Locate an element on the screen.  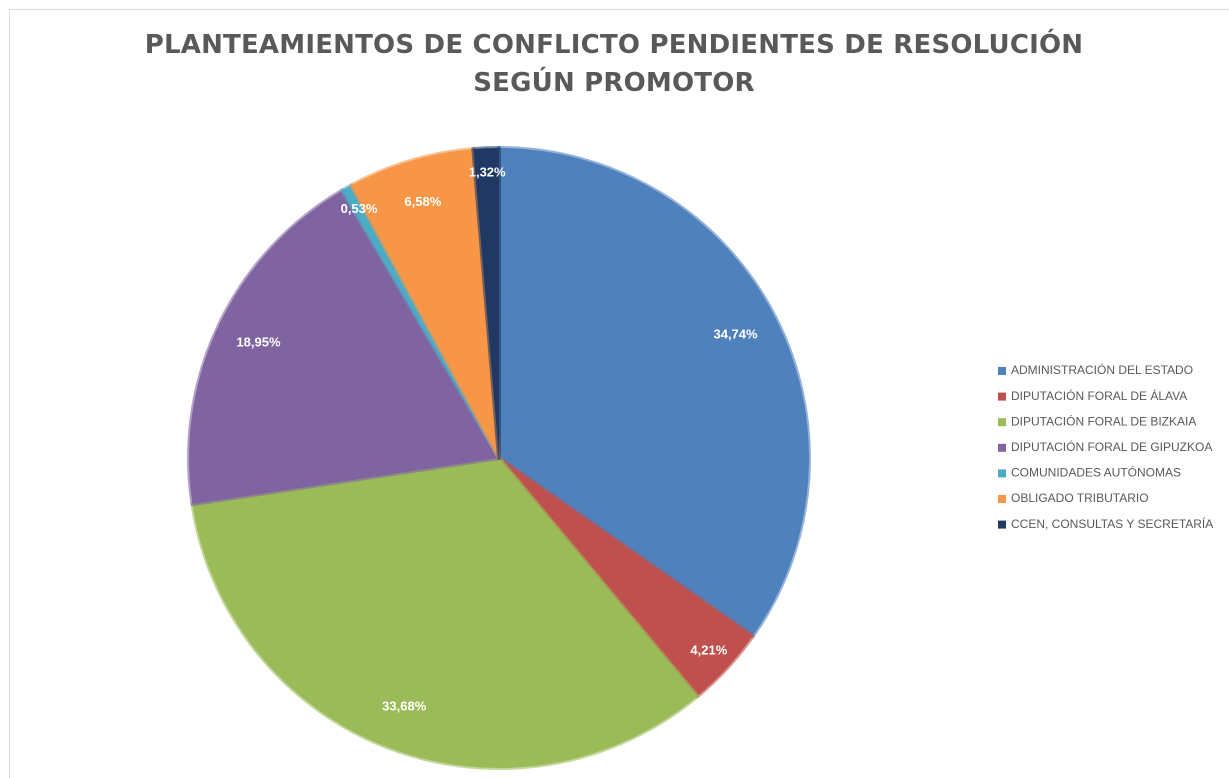
data-label: 4,21% is located at coordinates (708, 650).